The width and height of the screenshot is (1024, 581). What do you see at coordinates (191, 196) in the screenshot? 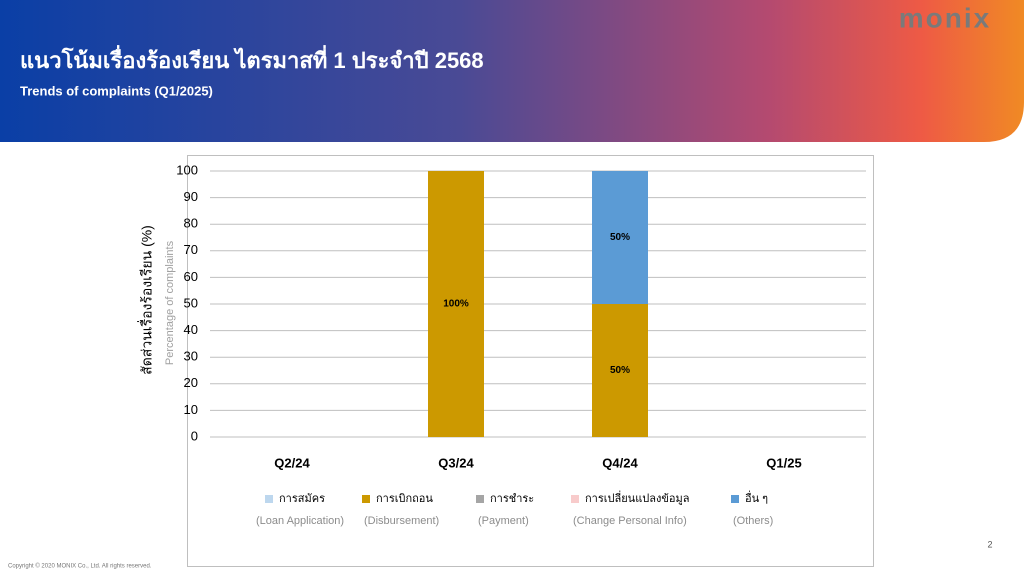
I see `y-tick-label: 90` at bounding box center [191, 196].